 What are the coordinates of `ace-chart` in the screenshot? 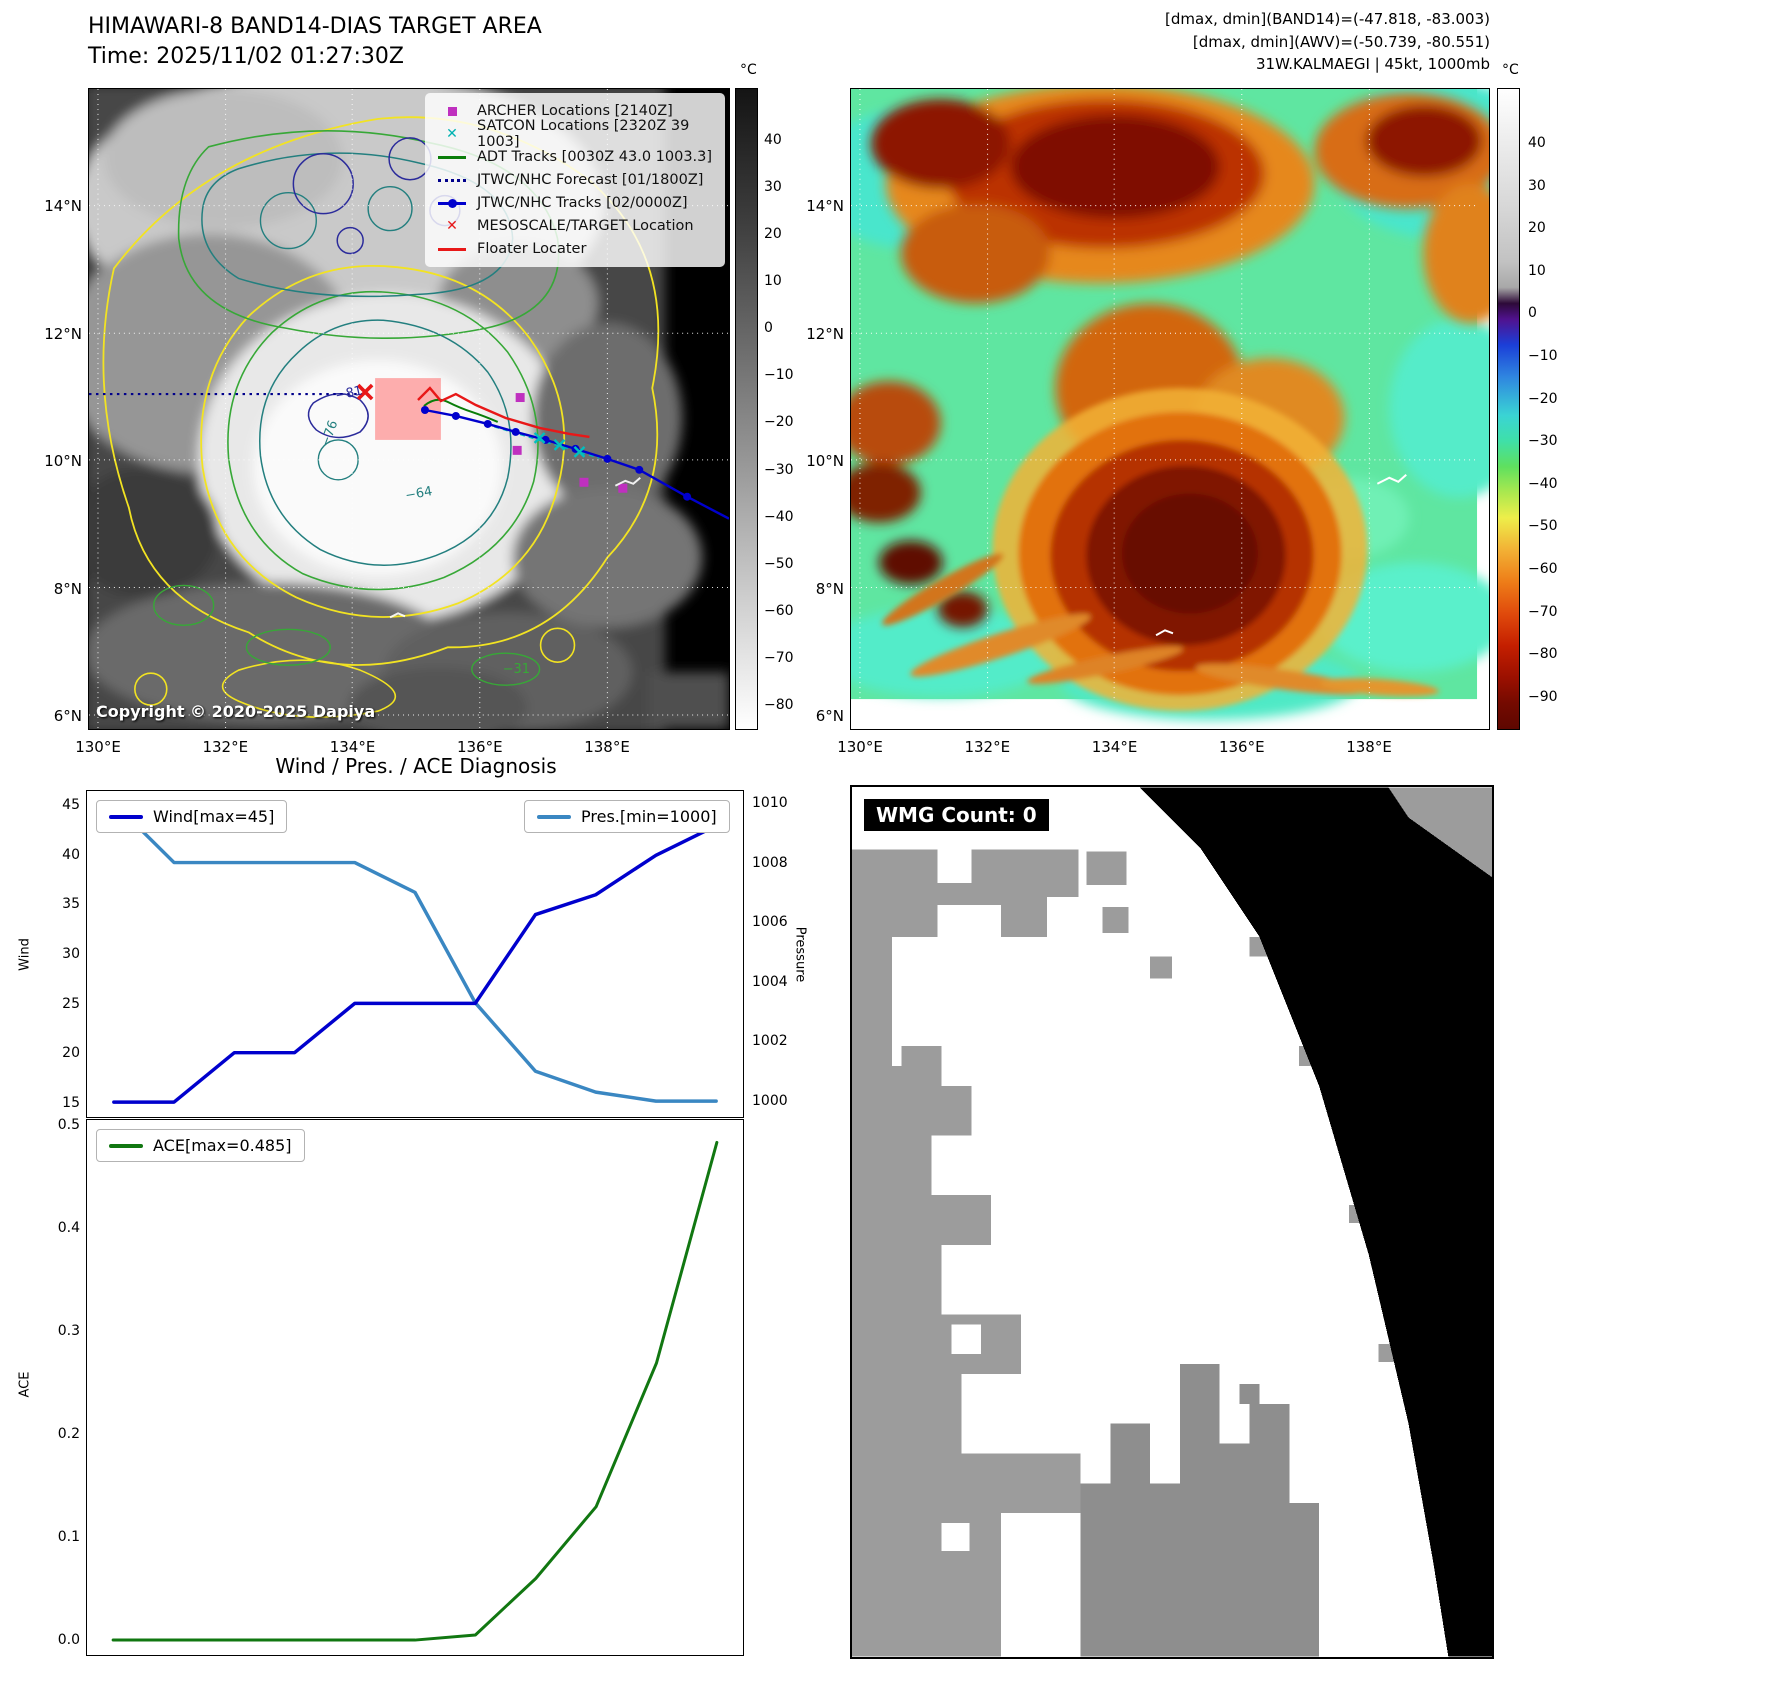 It's located at (415, 1387).